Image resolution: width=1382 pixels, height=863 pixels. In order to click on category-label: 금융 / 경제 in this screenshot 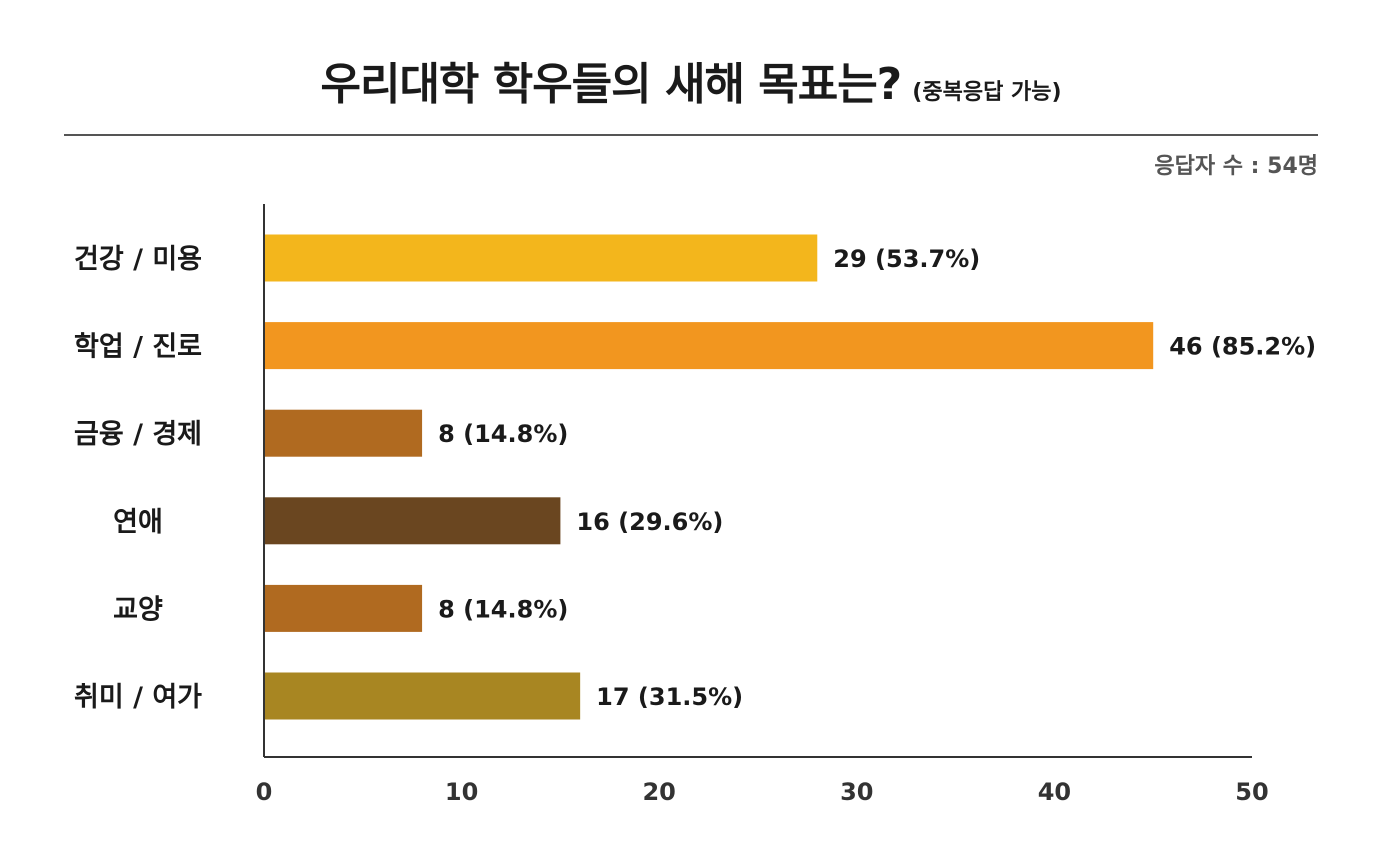, I will do `click(138, 434)`.